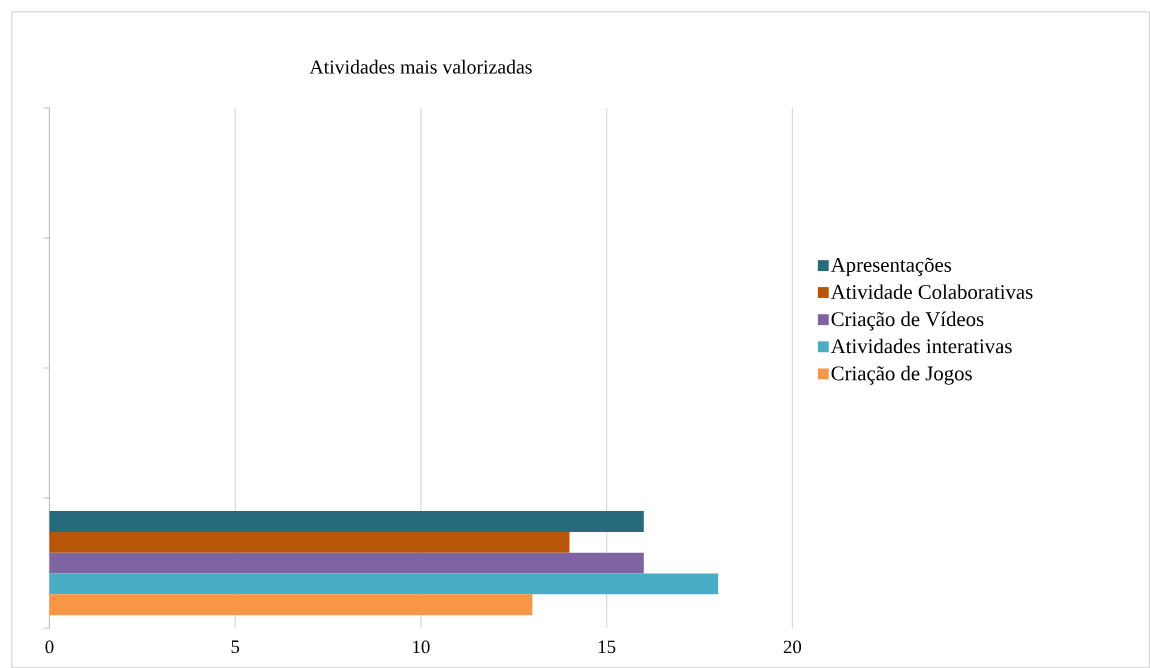  What do you see at coordinates (607, 647) in the screenshot?
I see `x-tick-label: 15` at bounding box center [607, 647].